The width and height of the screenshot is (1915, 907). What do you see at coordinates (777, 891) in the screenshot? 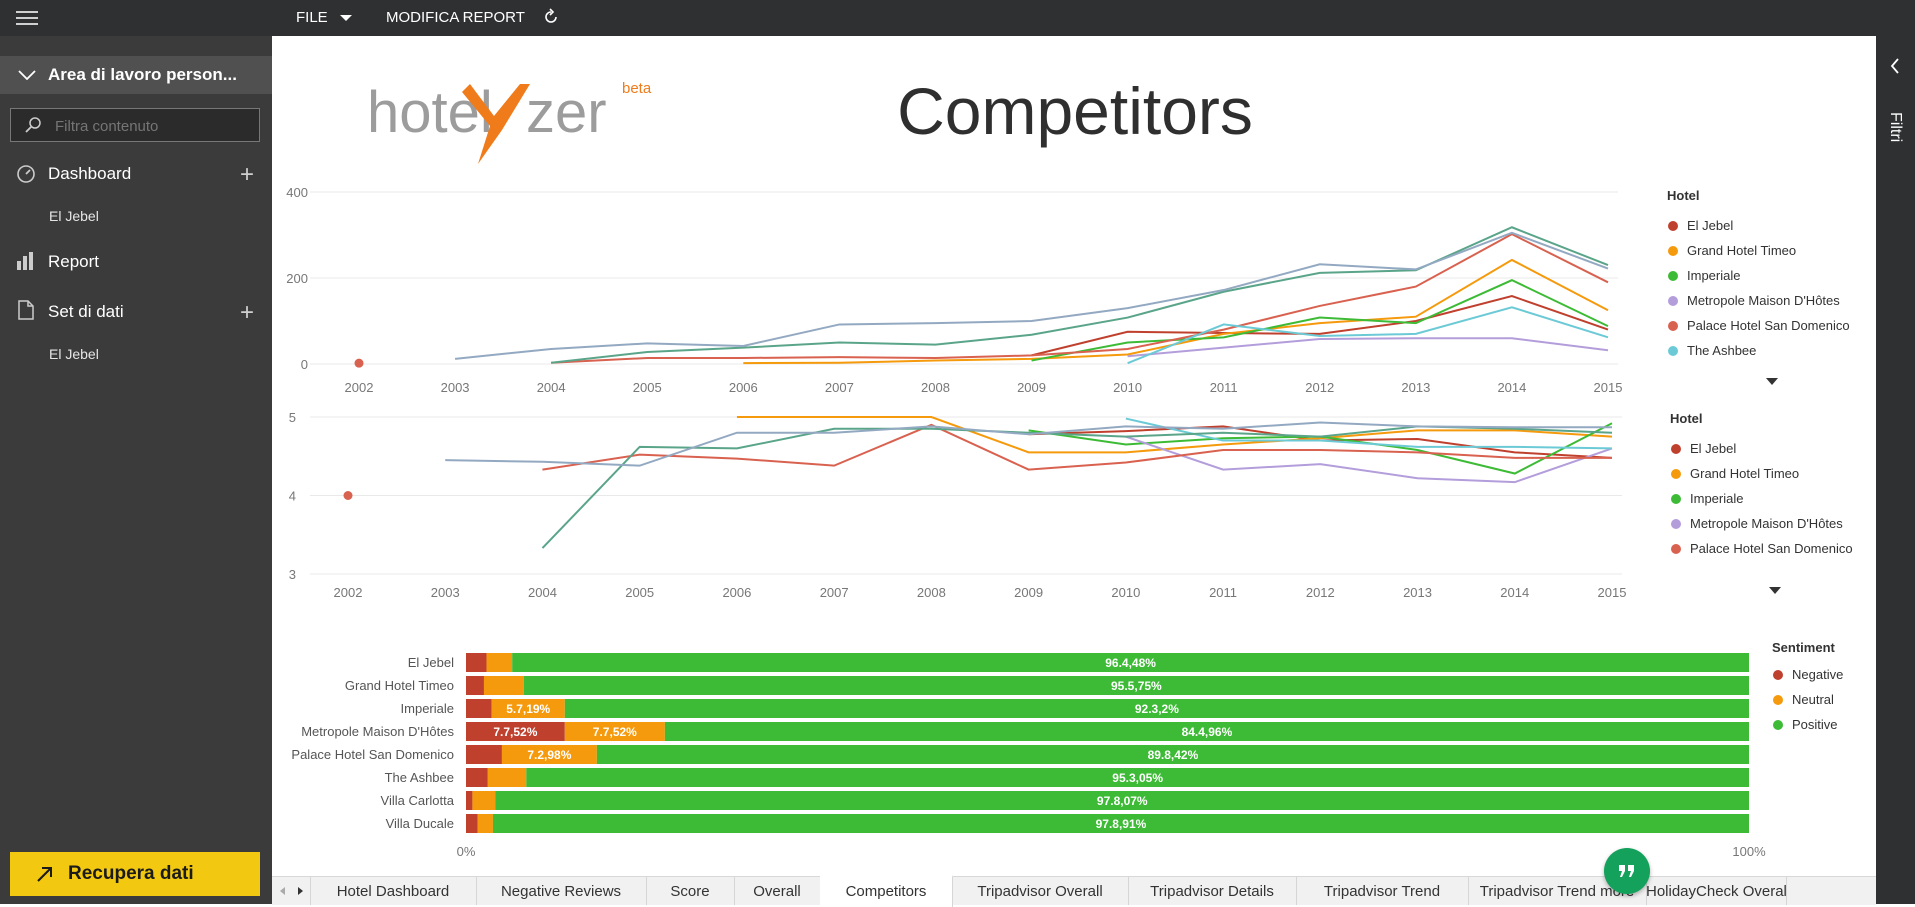
I see `tab-overall: Overall` at bounding box center [777, 891].